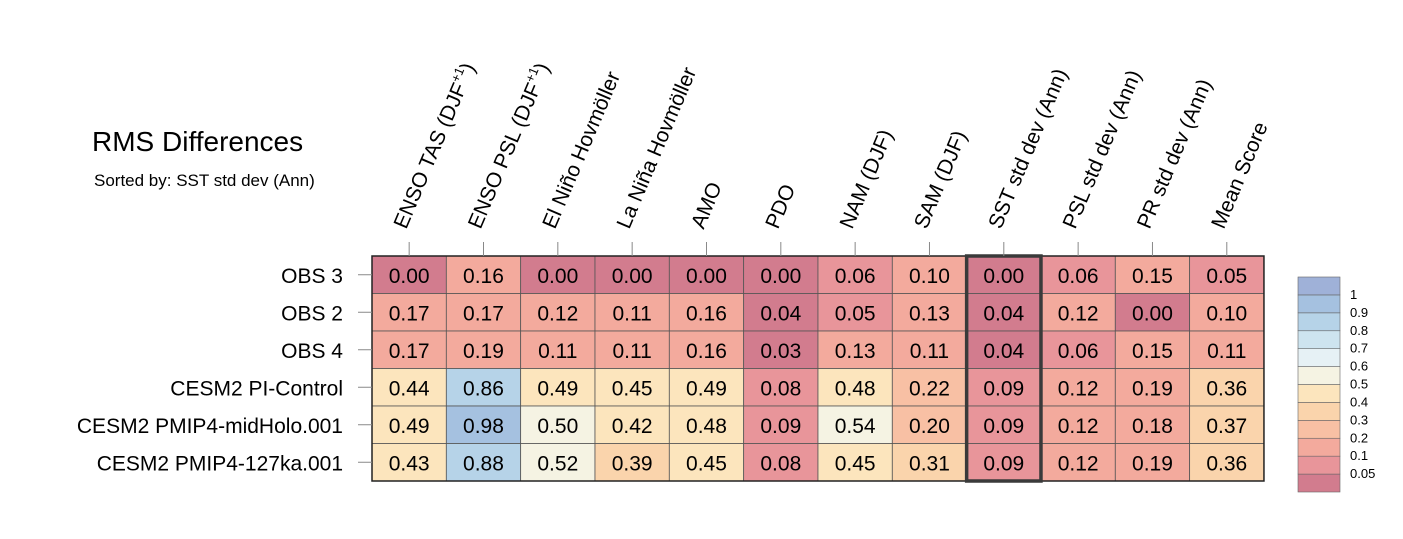 The image size is (1403, 539). I want to click on colorbar-tick-label: 0.1, so click(1359, 455).